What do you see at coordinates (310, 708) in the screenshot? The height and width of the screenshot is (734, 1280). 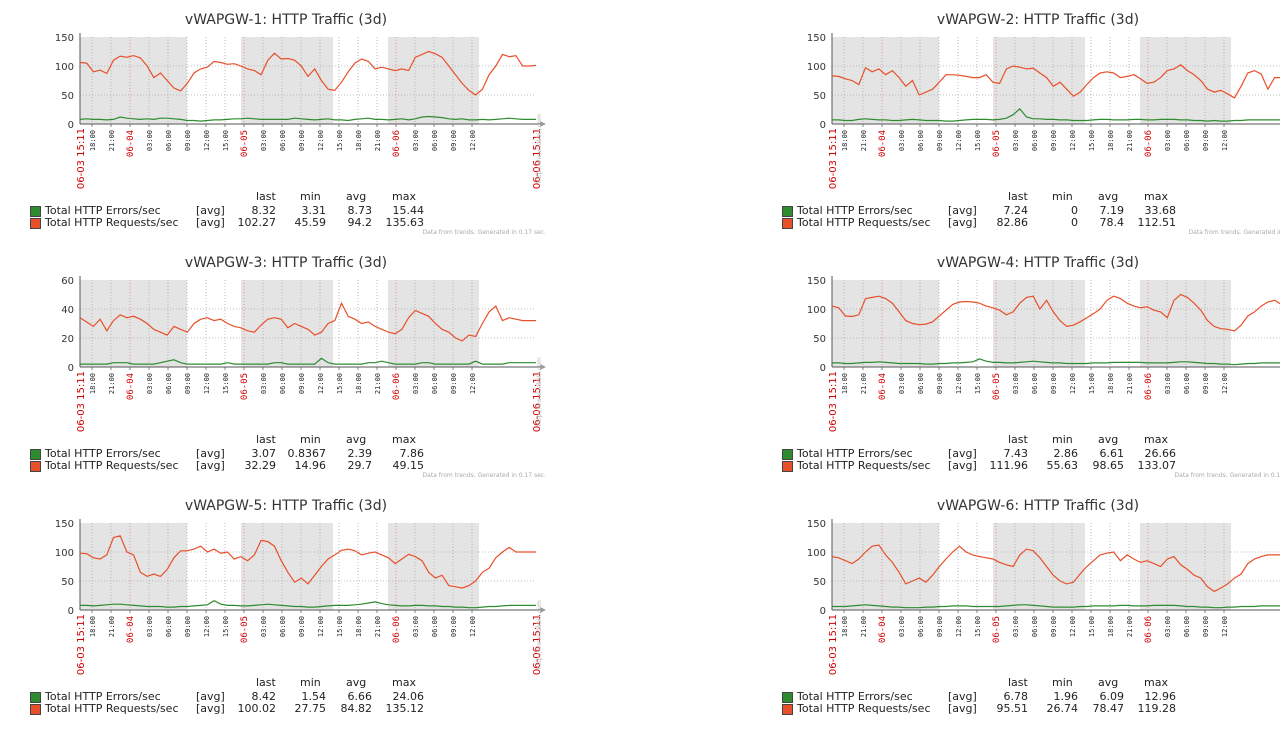 I see `legend-min: 27.75` at bounding box center [310, 708].